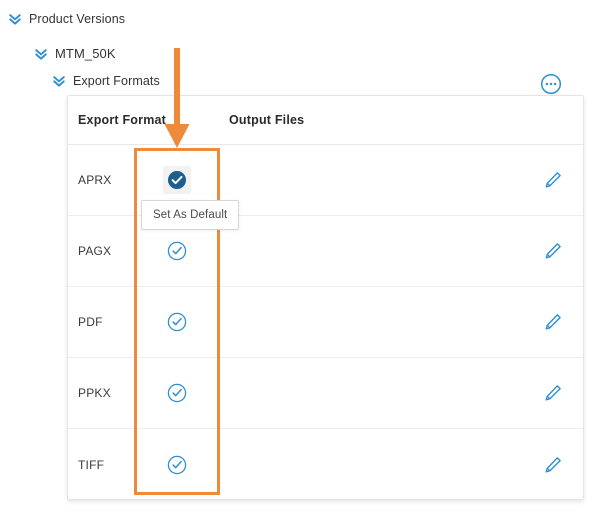  What do you see at coordinates (116, 81) in the screenshot?
I see `tree-item-label: Export Formats` at bounding box center [116, 81].